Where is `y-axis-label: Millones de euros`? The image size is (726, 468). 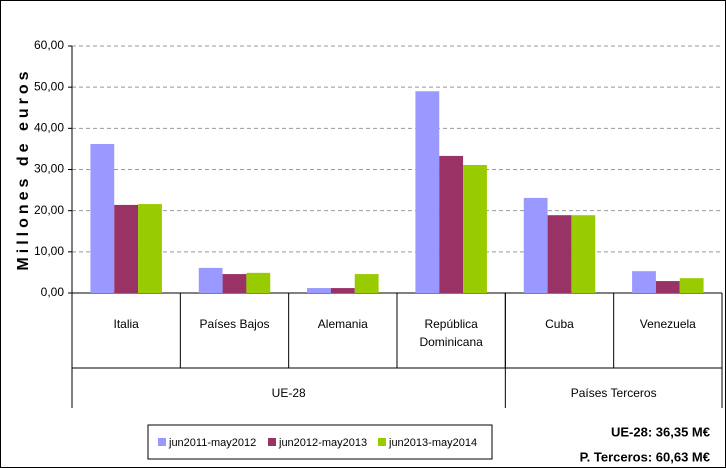
y-axis-label: Millones de euros is located at coordinates (23, 168).